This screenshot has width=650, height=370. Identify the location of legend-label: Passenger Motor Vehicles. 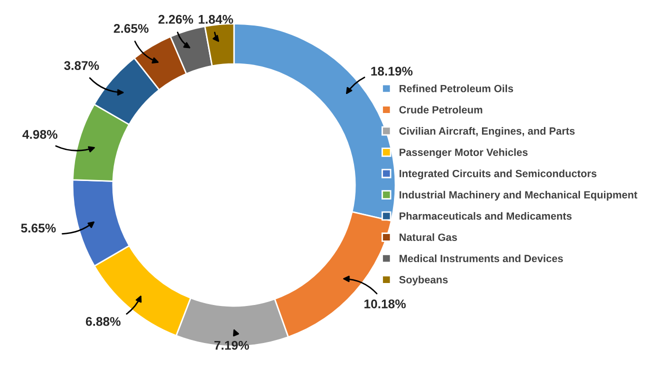
(464, 153).